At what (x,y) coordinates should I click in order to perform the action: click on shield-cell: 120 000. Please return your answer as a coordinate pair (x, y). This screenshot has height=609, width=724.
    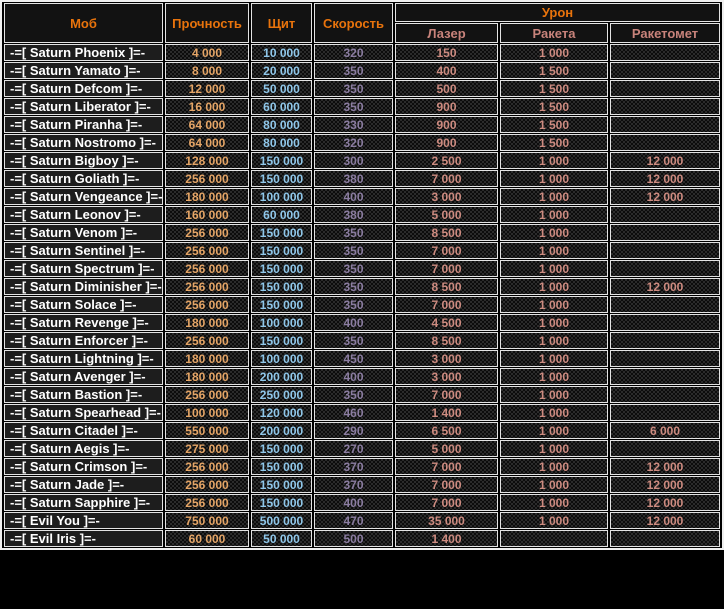
    Looking at the image, I should click on (281, 412).